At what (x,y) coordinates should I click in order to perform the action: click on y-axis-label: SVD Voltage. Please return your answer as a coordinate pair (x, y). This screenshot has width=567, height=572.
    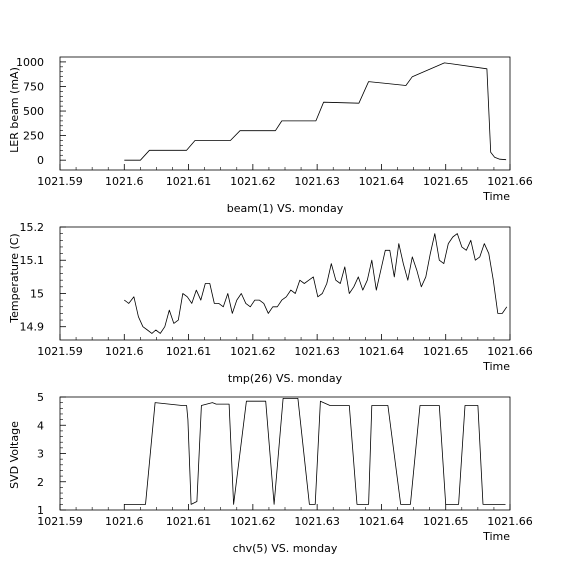
    Looking at the image, I should click on (14, 455).